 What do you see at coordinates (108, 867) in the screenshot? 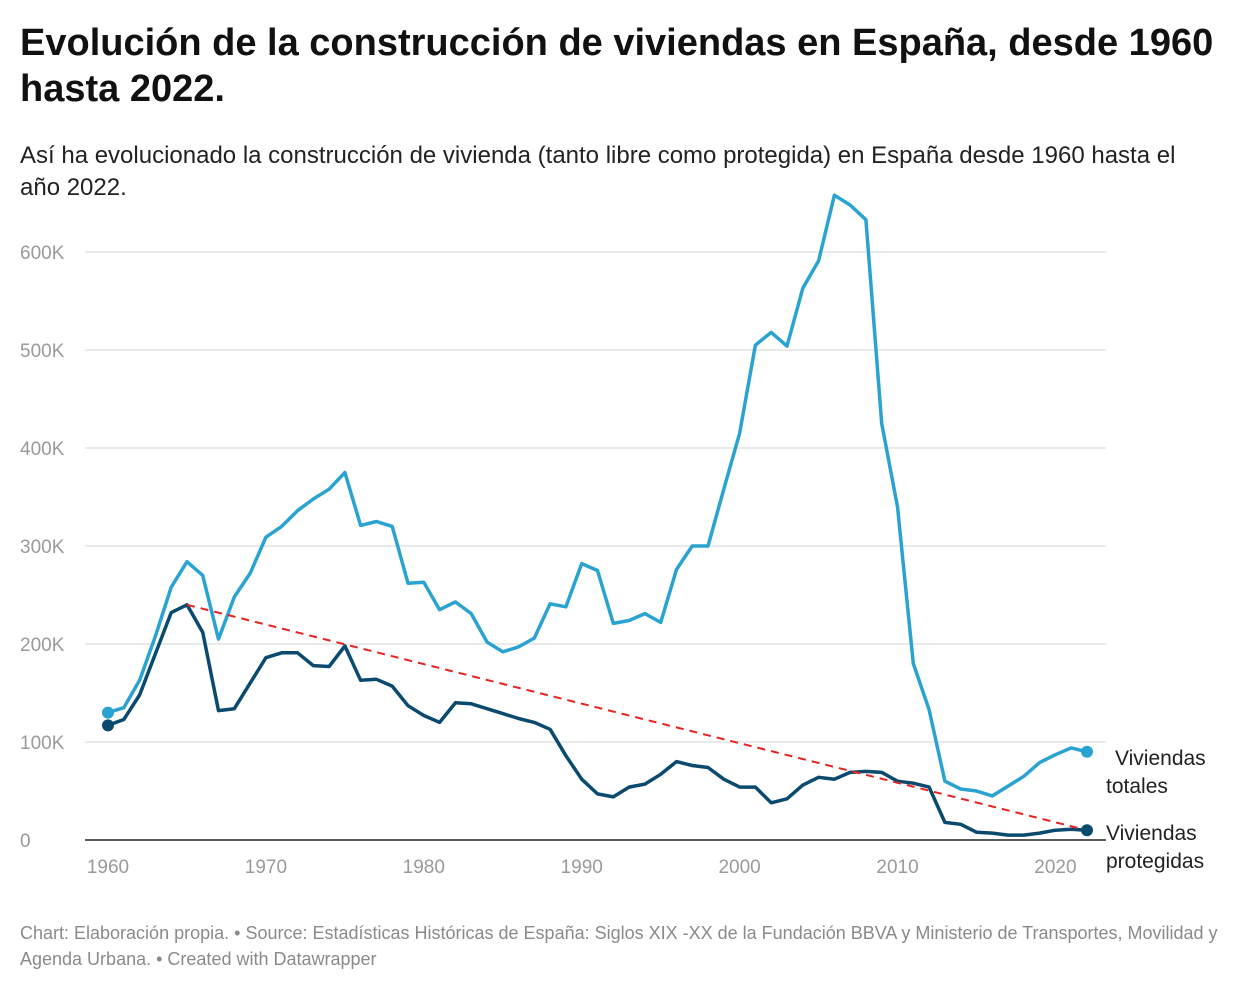
I see `x-tick-label: 1960` at bounding box center [108, 867].